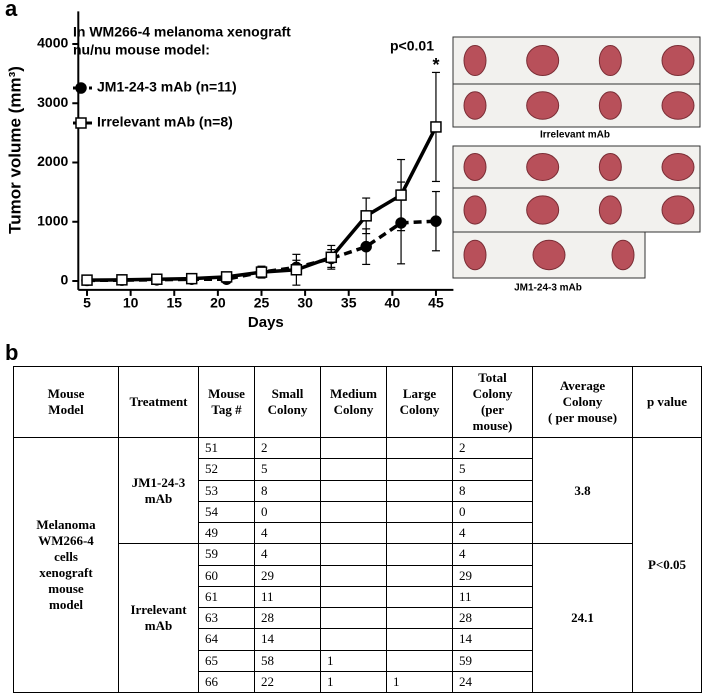 The image size is (709, 696). I want to click on data-cell: 24, so click(492, 682).